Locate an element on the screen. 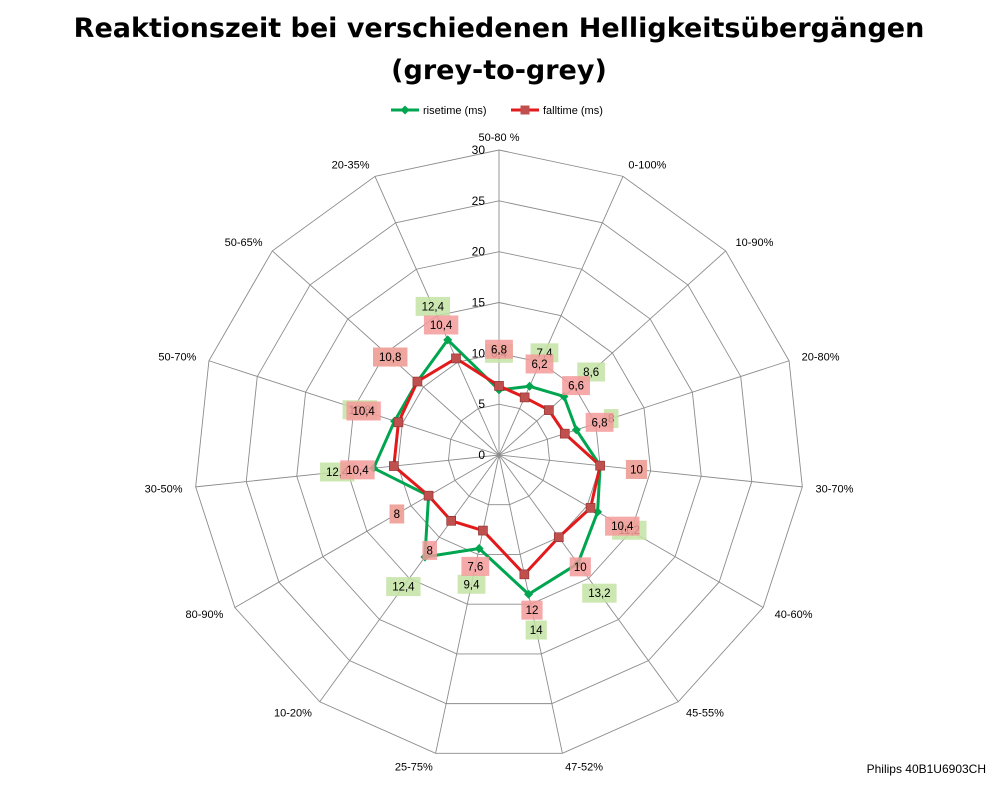  series-group is located at coordinates (487, 467).